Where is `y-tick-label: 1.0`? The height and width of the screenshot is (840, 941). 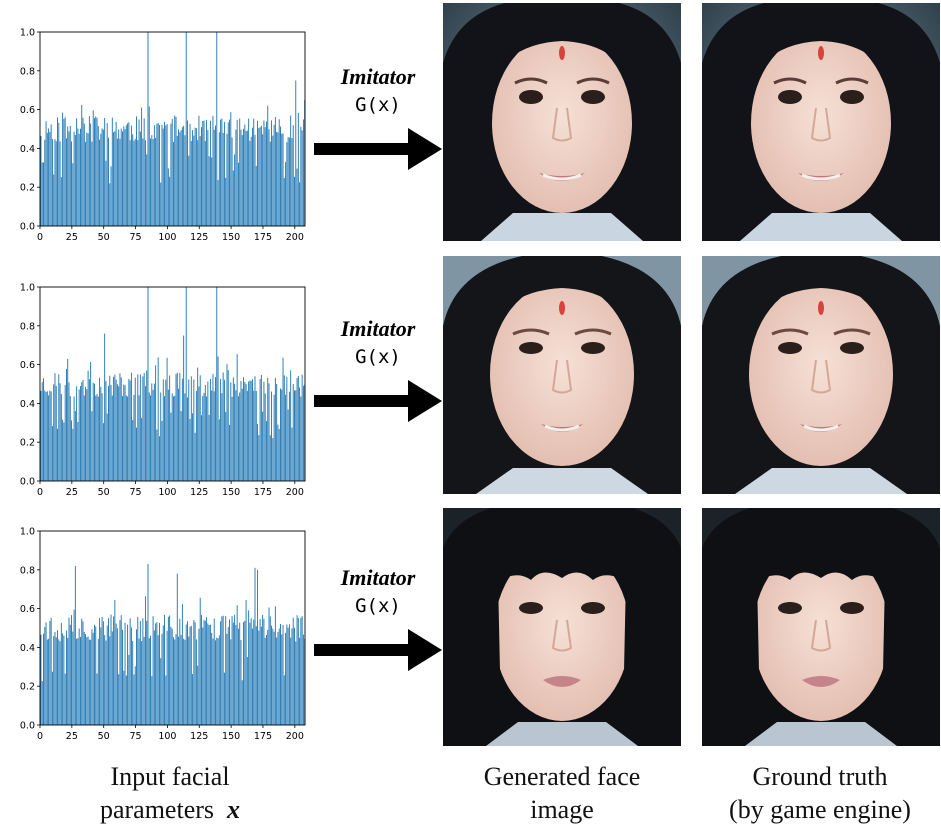
y-tick-label: 1.0 is located at coordinates (27, 33).